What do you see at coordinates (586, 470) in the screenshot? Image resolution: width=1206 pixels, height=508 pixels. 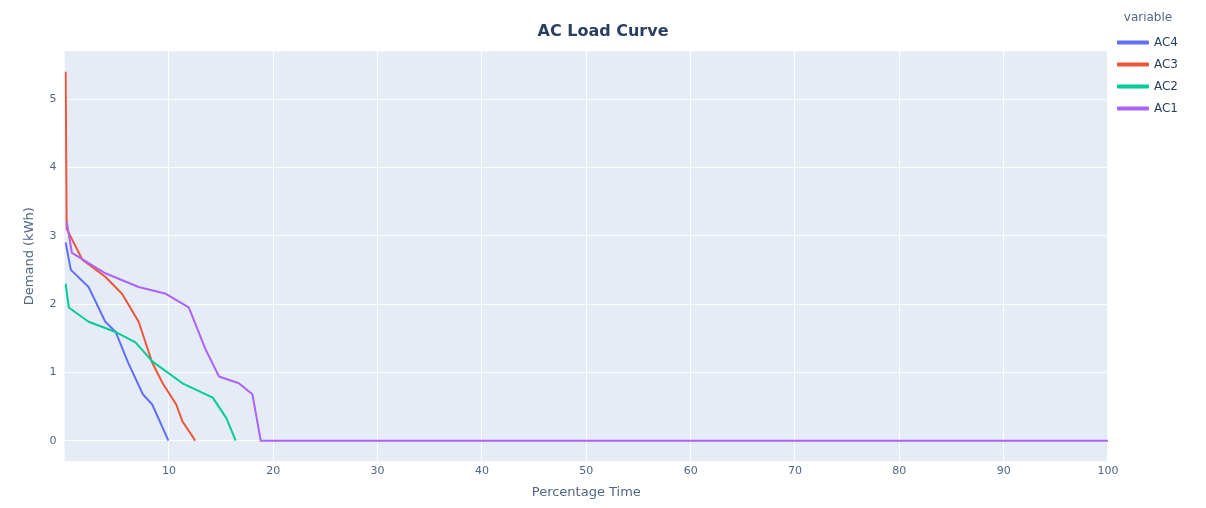 I see `x-tick-label: 50` at bounding box center [586, 470].